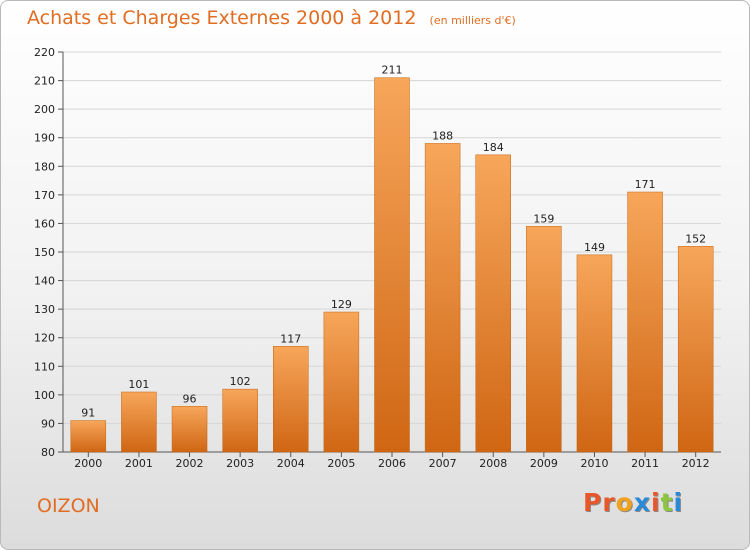 This screenshot has height=550, width=750. What do you see at coordinates (190, 463) in the screenshot?
I see `x-tick-label-2002: 2002` at bounding box center [190, 463].